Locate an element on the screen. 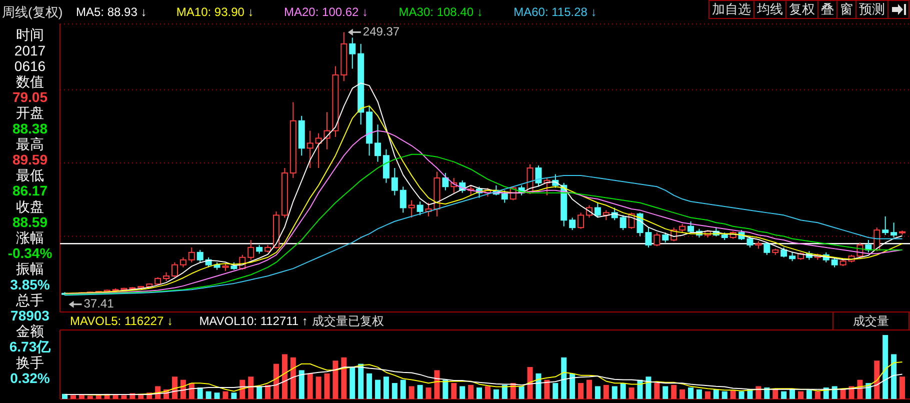 This screenshot has height=403, width=910. text: 均线 is located at coordinates (769, 8).